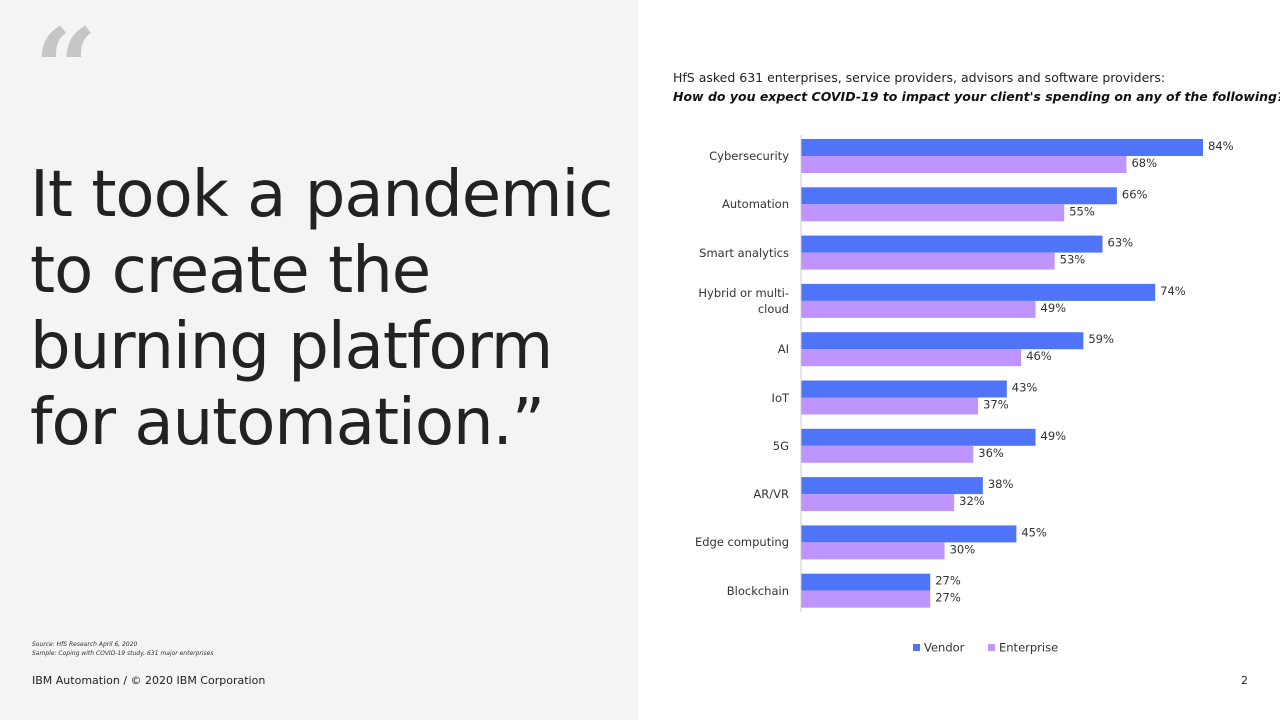 The height and width of the screenshot is (720, 1280). Describe the element at coordinates (755, 204) in the screenshot. I see `category-label: Automation` at that location.